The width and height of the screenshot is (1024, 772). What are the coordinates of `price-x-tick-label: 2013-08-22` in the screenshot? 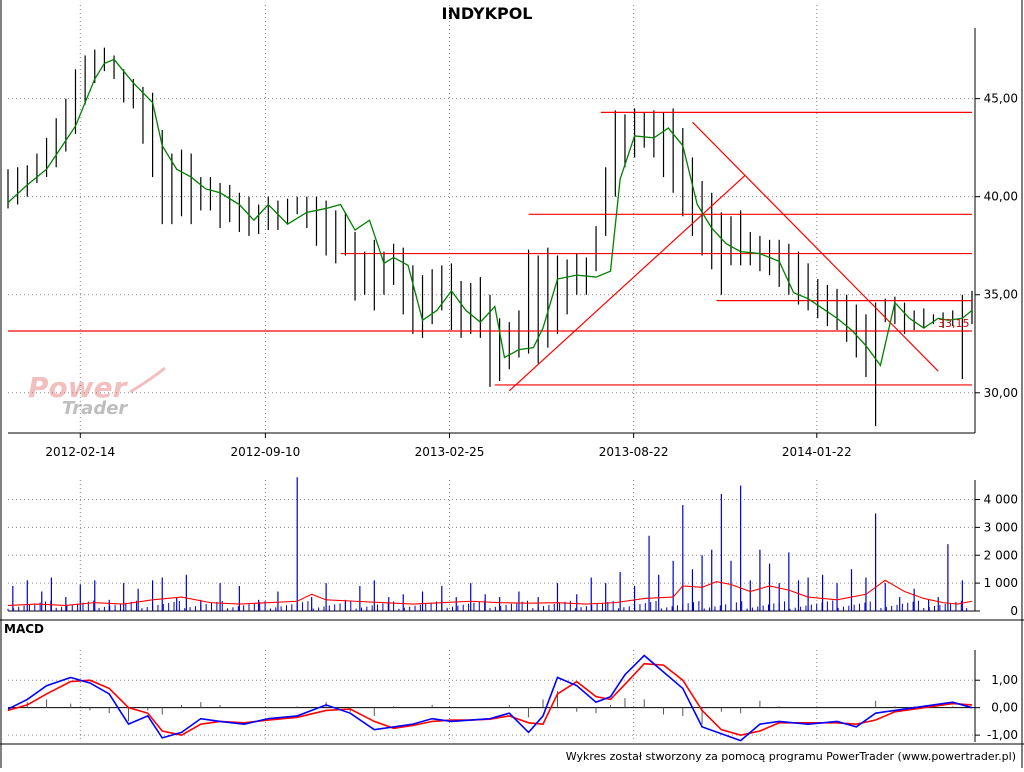 It's located at (634, 452).